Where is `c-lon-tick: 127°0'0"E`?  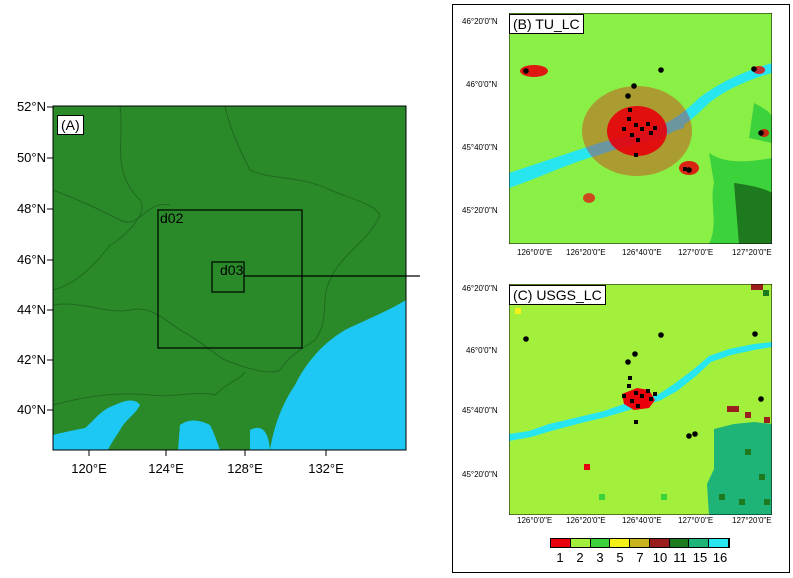
c-lon-tick: 127°0'0"E is located at coordinates (696, 520).